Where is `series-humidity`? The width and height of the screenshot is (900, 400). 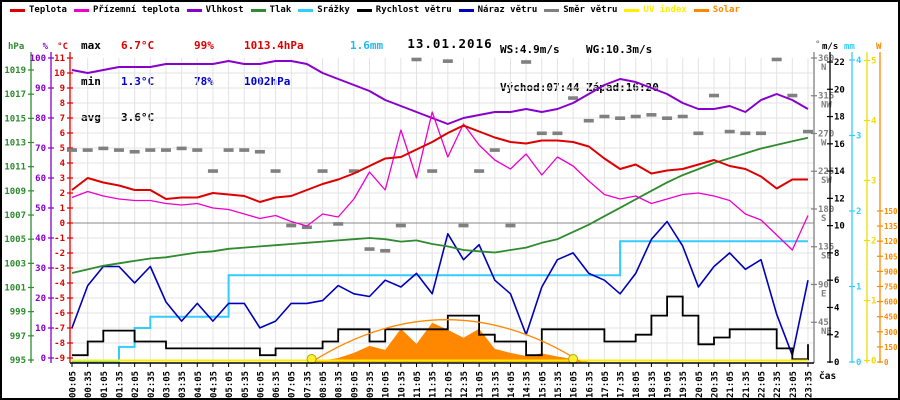 series-humidity is located at coordinates (440, 92).